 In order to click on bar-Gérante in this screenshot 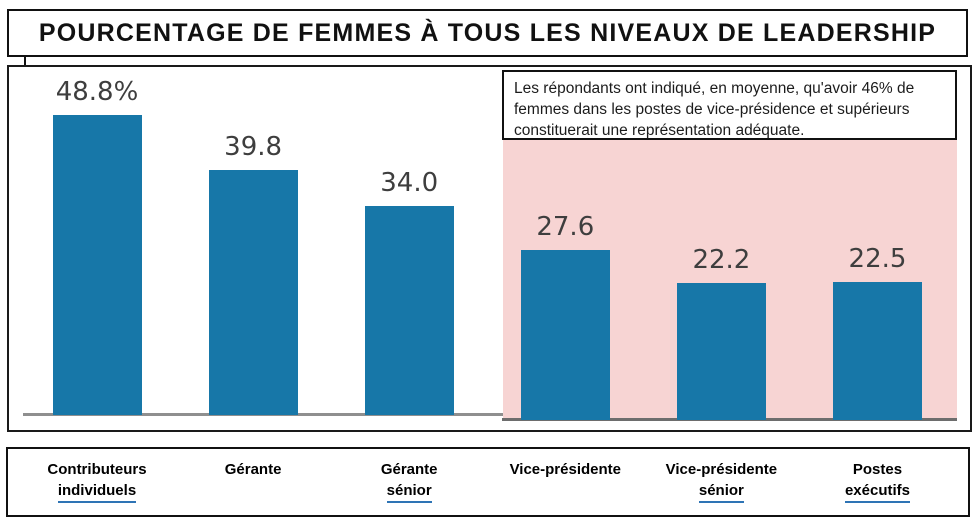, I will do `click(253, 292)`.